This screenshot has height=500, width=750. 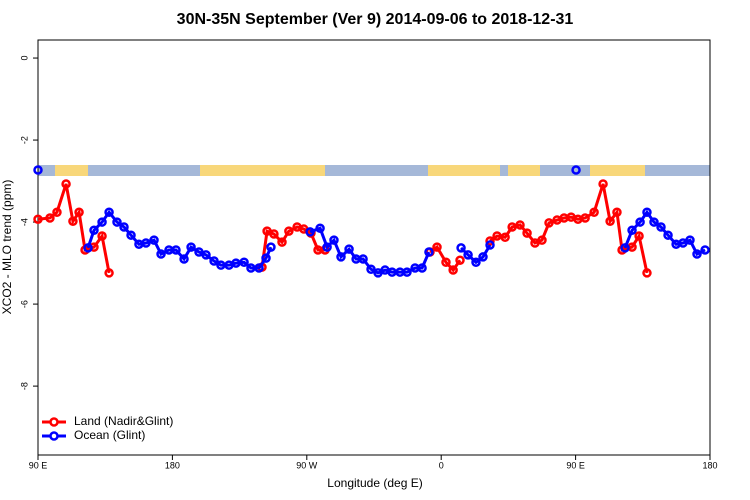 I want to click on ocean-band, so click(x=374, y=170).